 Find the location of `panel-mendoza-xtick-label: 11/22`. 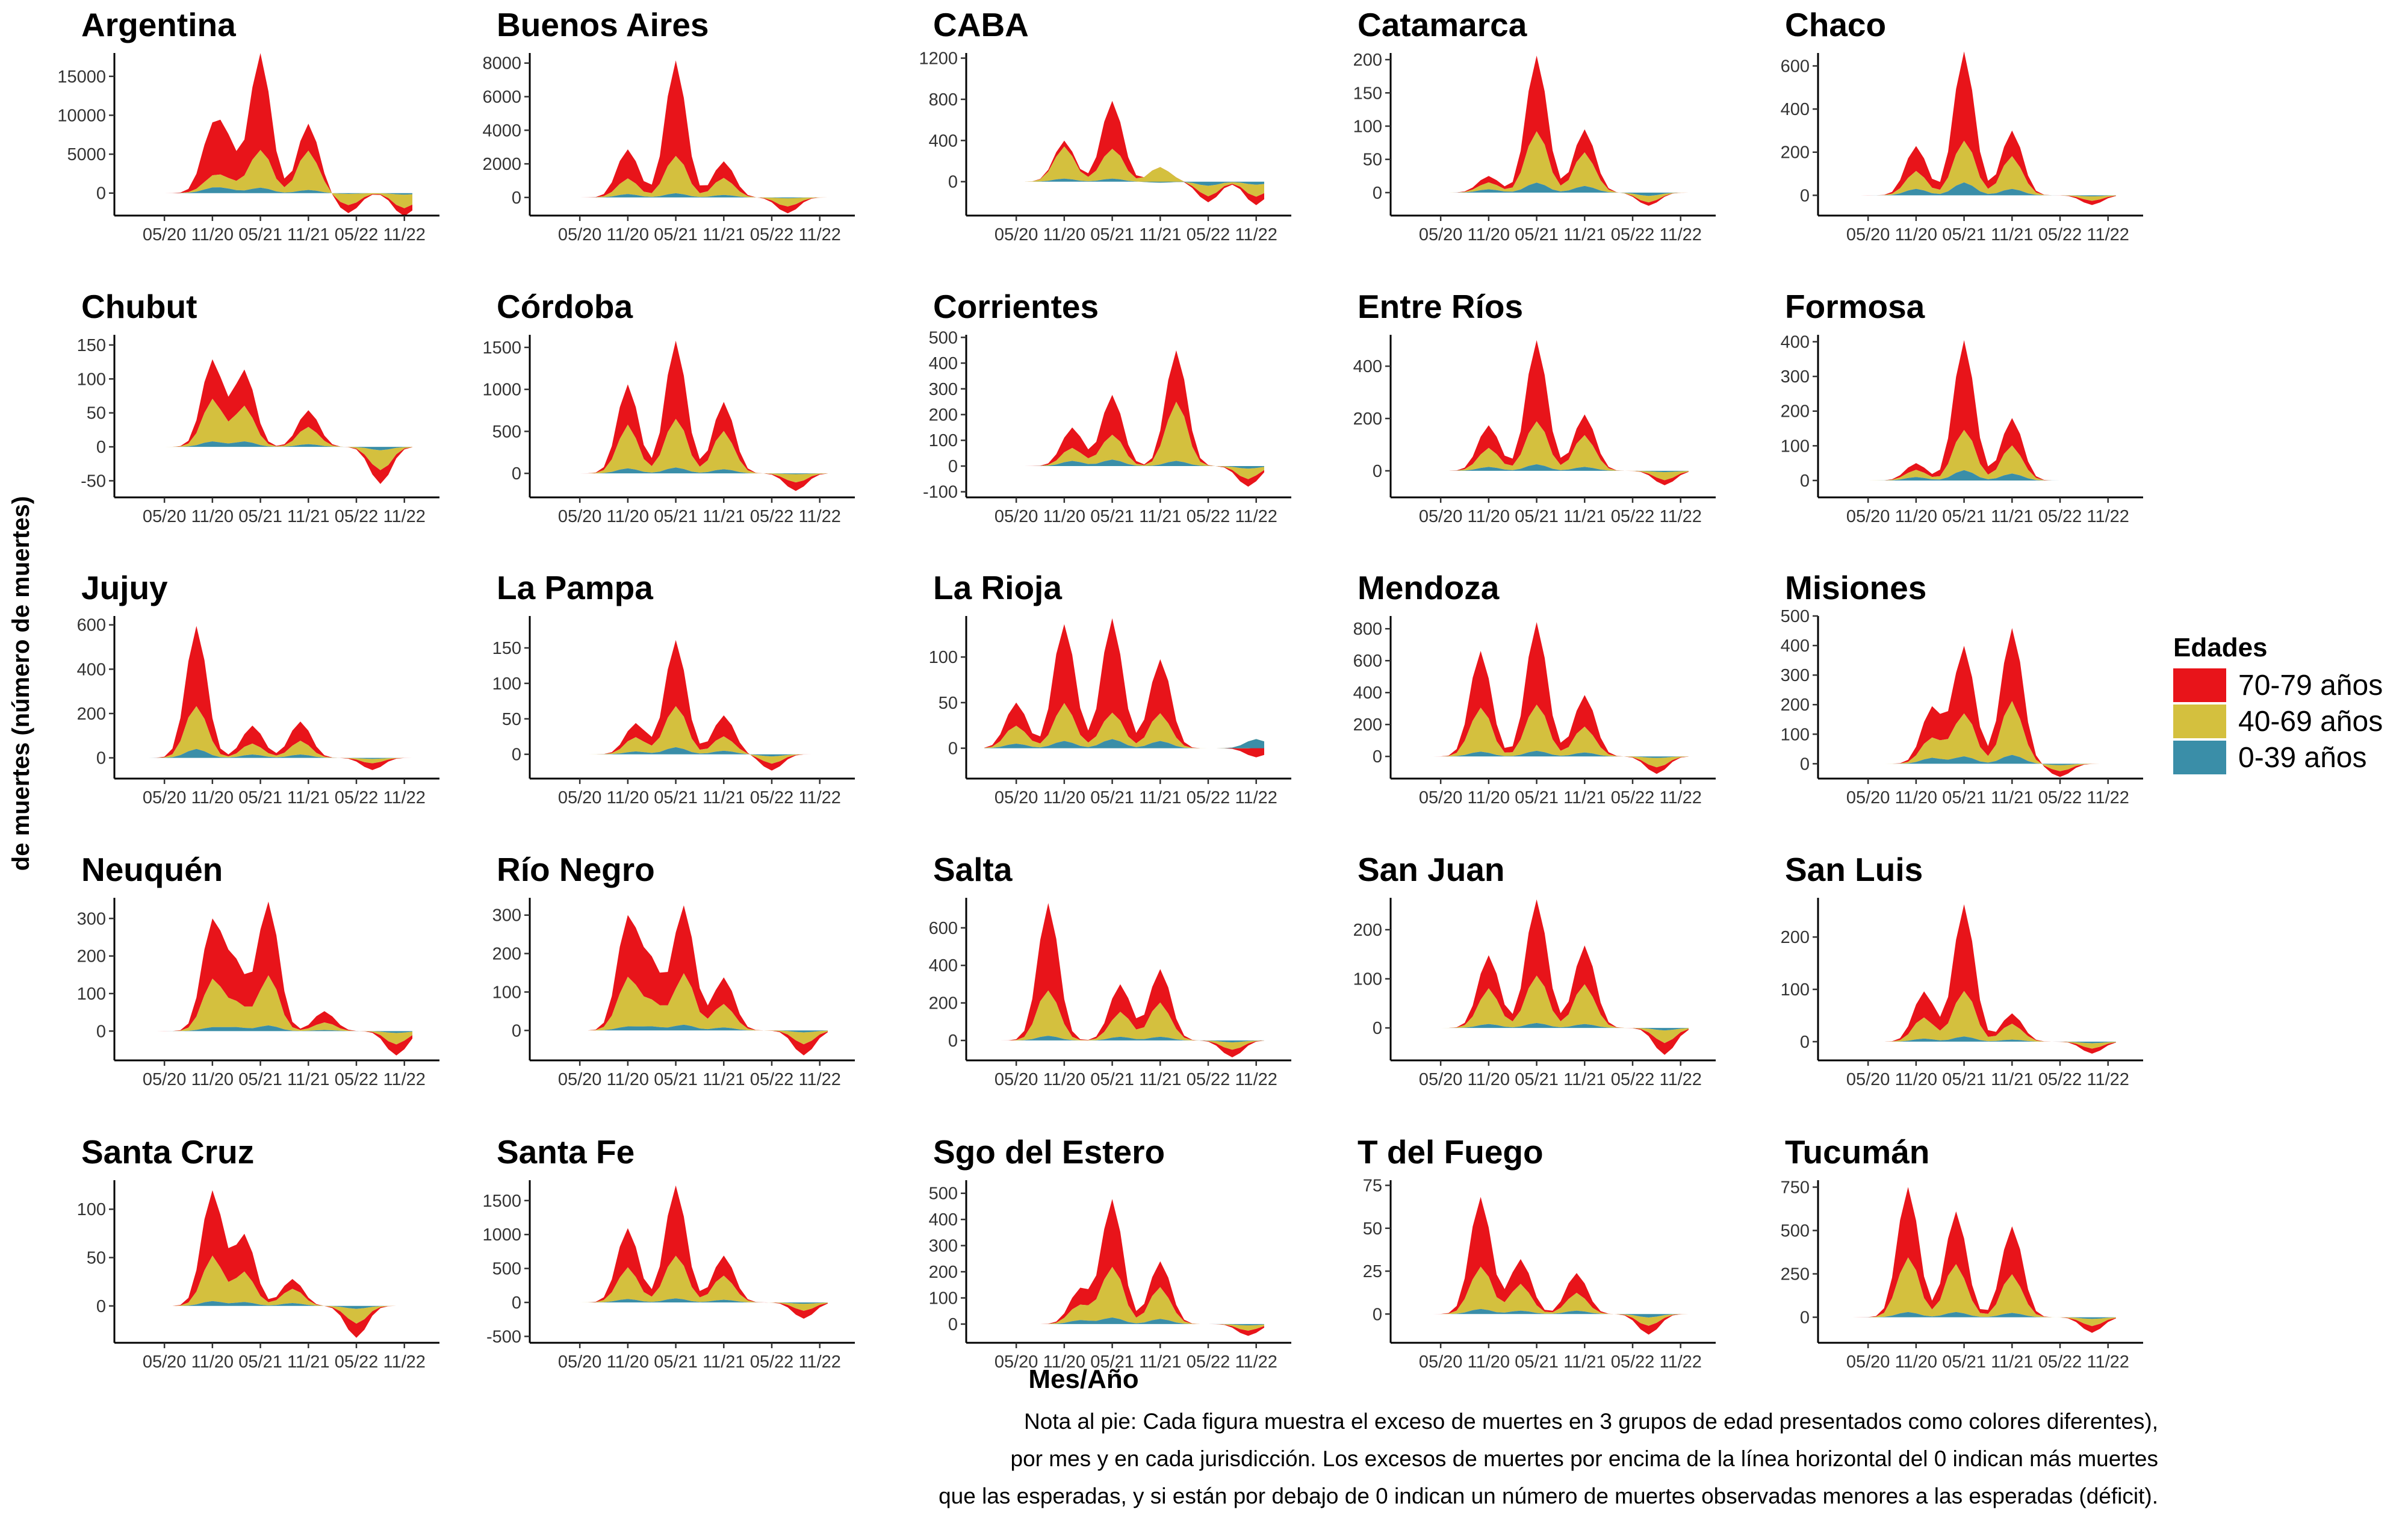

panel-mendoza-xtick-label: 11/22 is located at coordinates (1681, 798).